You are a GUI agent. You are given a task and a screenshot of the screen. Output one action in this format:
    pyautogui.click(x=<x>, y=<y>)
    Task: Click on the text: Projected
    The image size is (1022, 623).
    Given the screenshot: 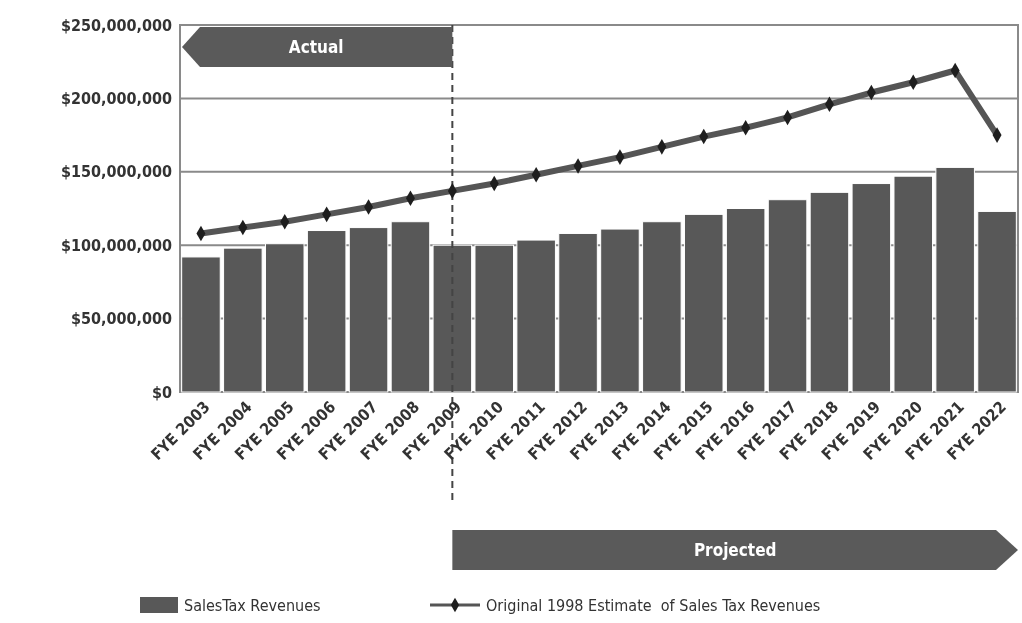 What is the action you would take?
    pyautogui.click(x=735, y=549)
    